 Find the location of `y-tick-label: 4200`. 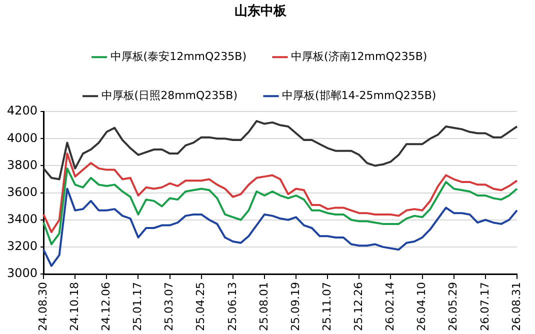

y-tick-label: 4200 is located at coordinates (22, 111).